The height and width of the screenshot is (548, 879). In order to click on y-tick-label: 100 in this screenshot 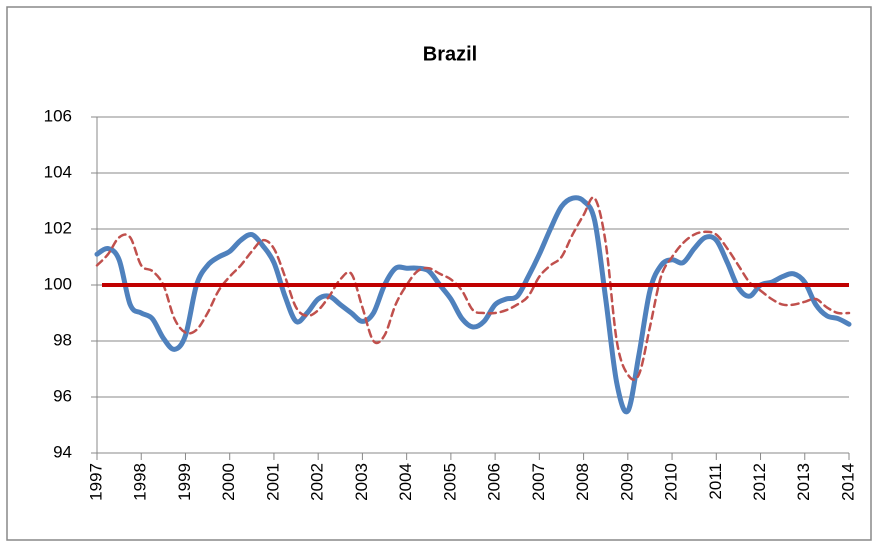, I will do `click(58, 283)`.